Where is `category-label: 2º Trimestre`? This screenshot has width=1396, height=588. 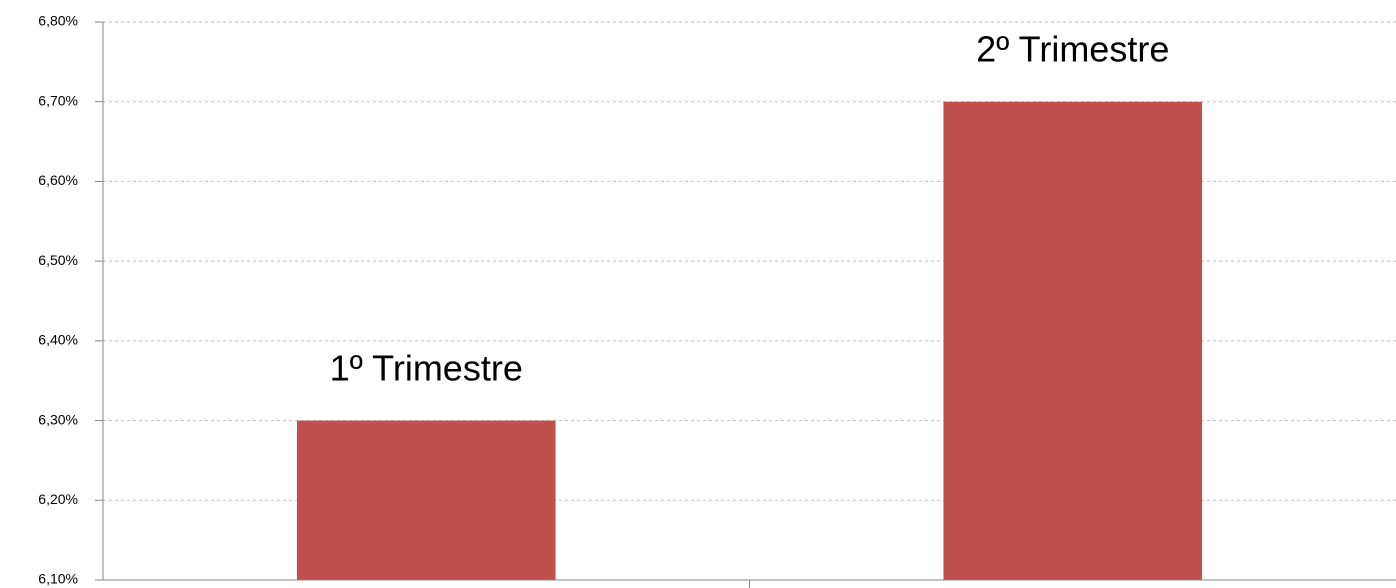 category-label: 2º Trimestre is located at coordinates (1072, 49).